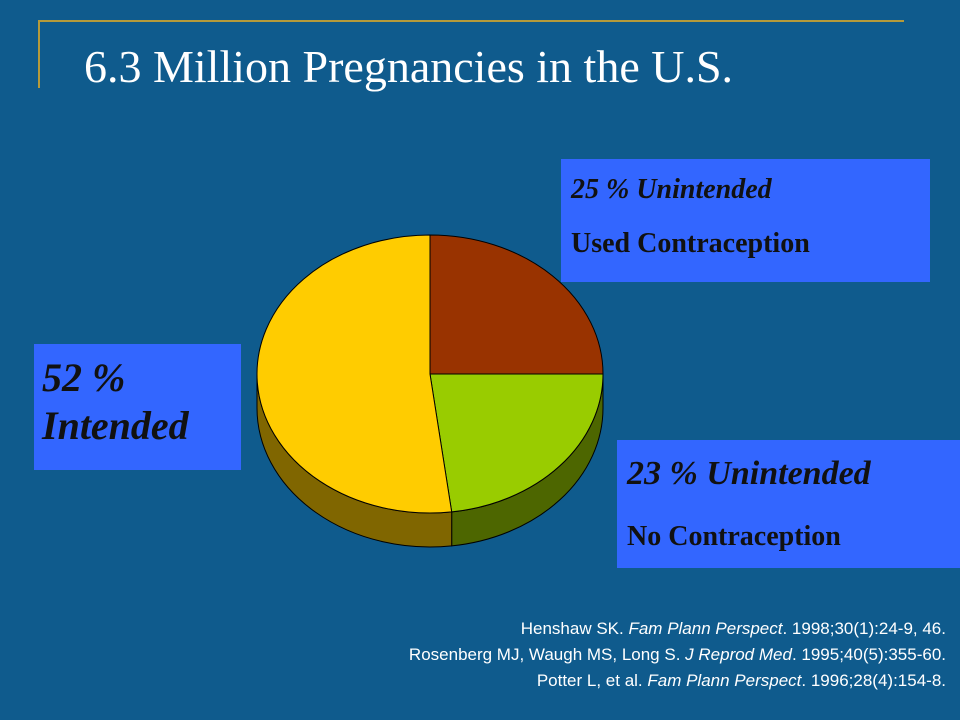 Image resolution: width=960 pixels, height=720 pixels. Describe the element at coordinates (734, 536) in the screenshot. I see `callout-nouse-label: No Contraception` at that location.